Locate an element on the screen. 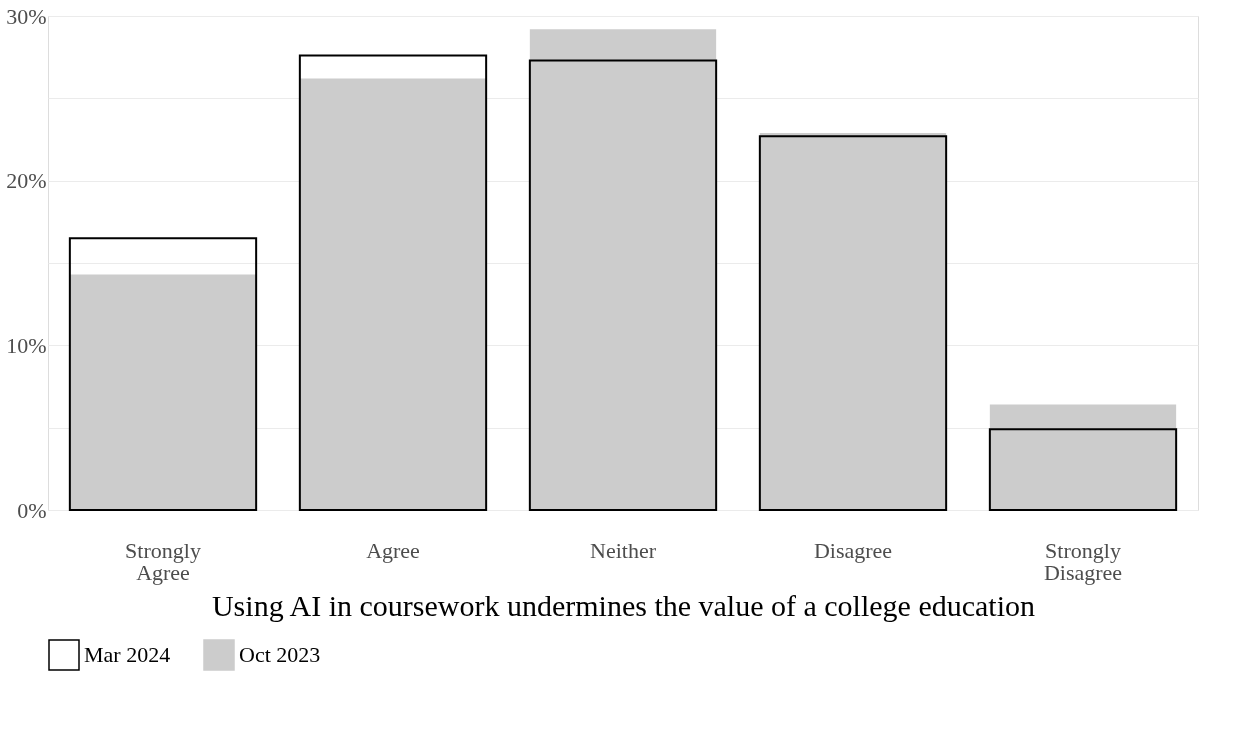 The height and width of the screenshot is (739, 1238). y-tick-label: 10% is located at coordinates (26, 345).